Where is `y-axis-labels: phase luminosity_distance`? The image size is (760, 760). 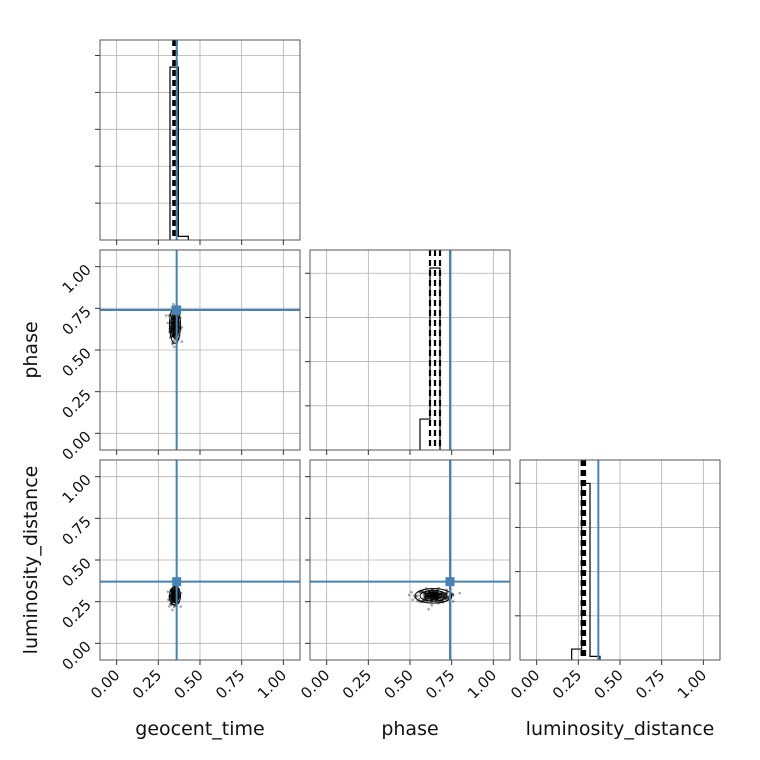 y-axis-labels: phase luminosity_distance is located at coordinates (31, 487).